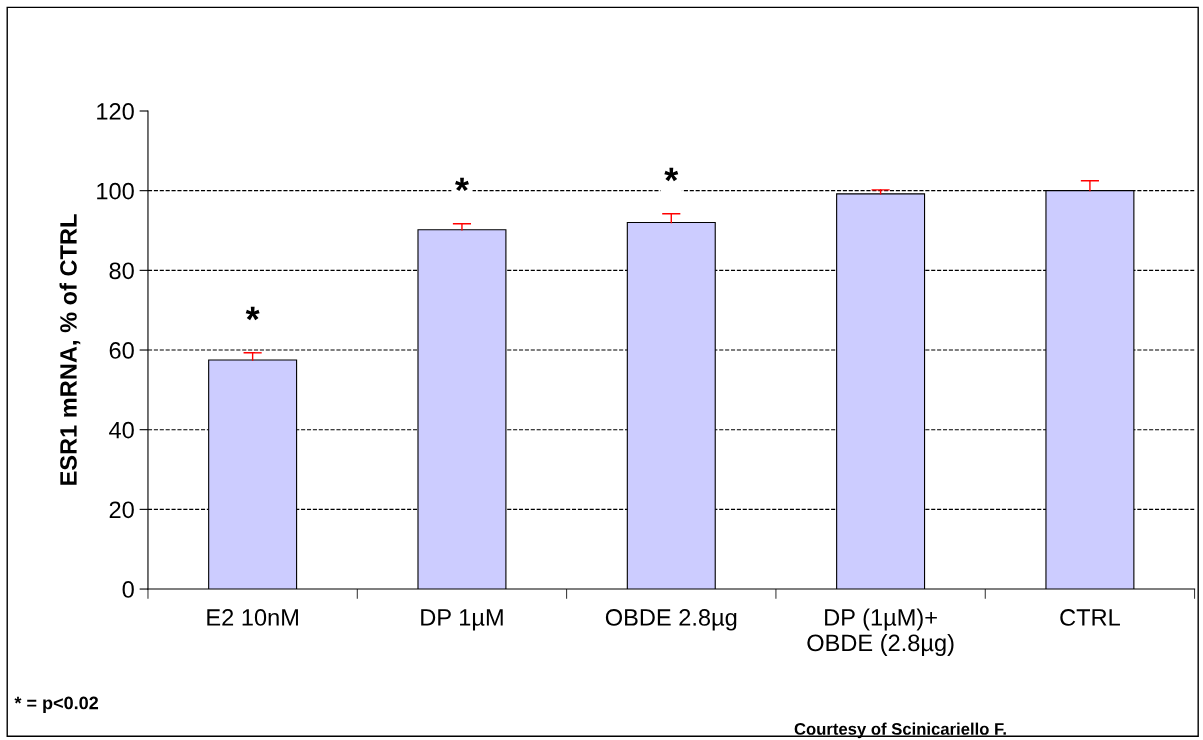 The height and width of the screenshot is (740, 1203). Describe the element at coordinates (128, 589) in the screenshot. I see `y-tick-label: 0` at that location.